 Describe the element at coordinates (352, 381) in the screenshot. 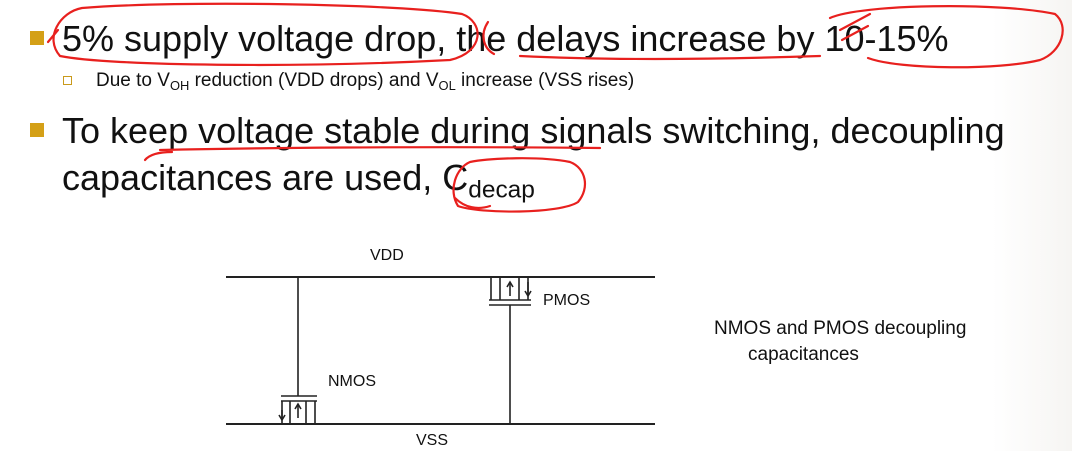

I see `nmos-label: NMOS` at that location.